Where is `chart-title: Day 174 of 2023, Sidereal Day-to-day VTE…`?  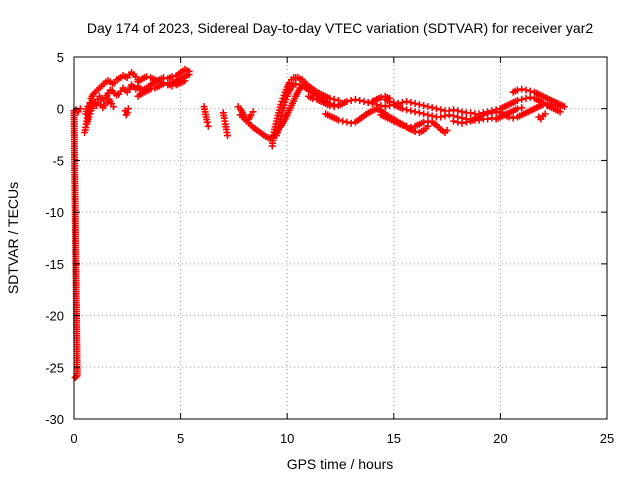
chart-title: Day 174 of 2023, Sidereal Day-to-day VTE… is located at coordinates (340, 28).